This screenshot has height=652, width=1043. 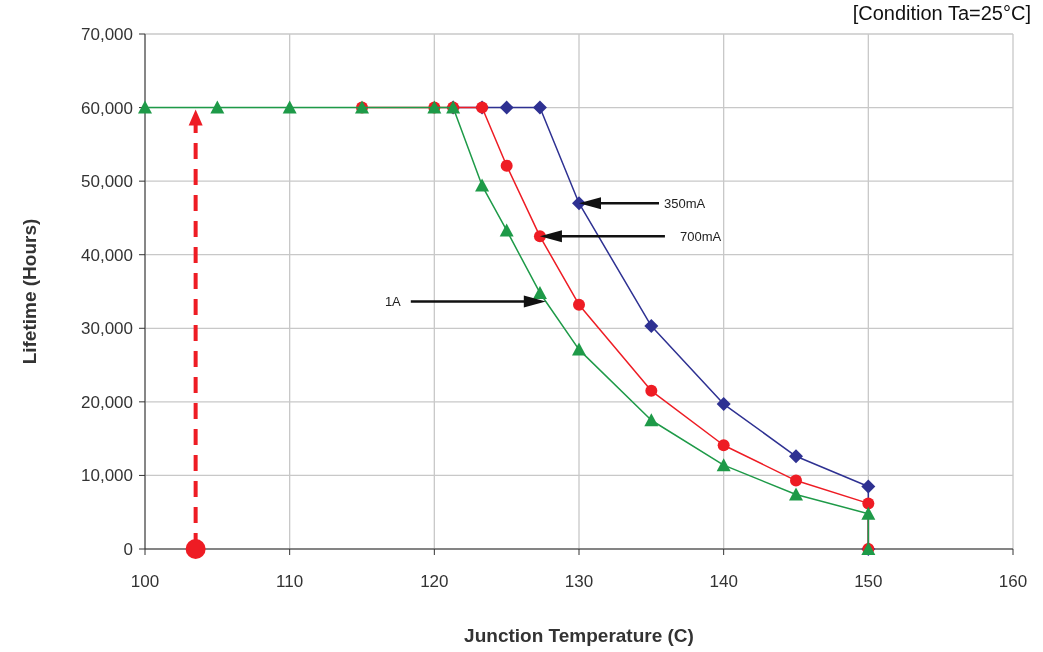 What do you see at coordinates (393, 302) in the screenshot?
I see `text: 1A` at bounding box center [393, 302].